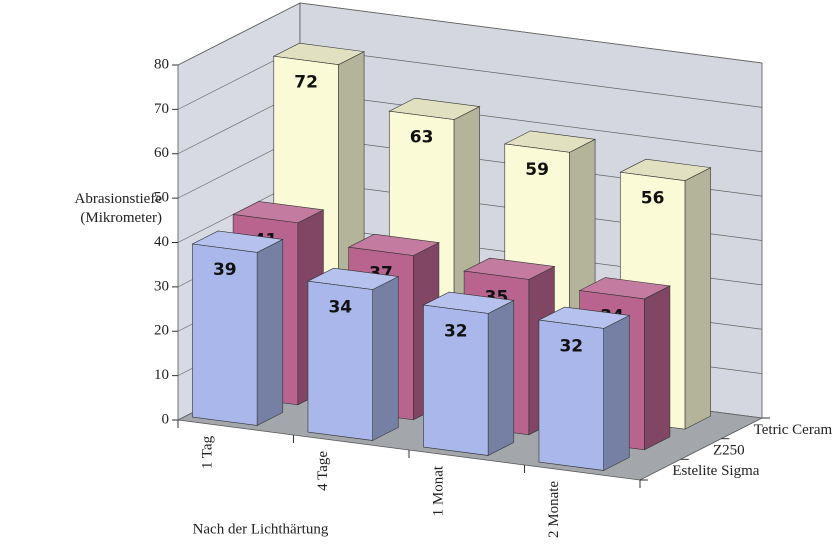  What do you see at coordinates (729, 450) in the screenshot?
I see `legend-label: Z250` at bounding box center [729, 450].